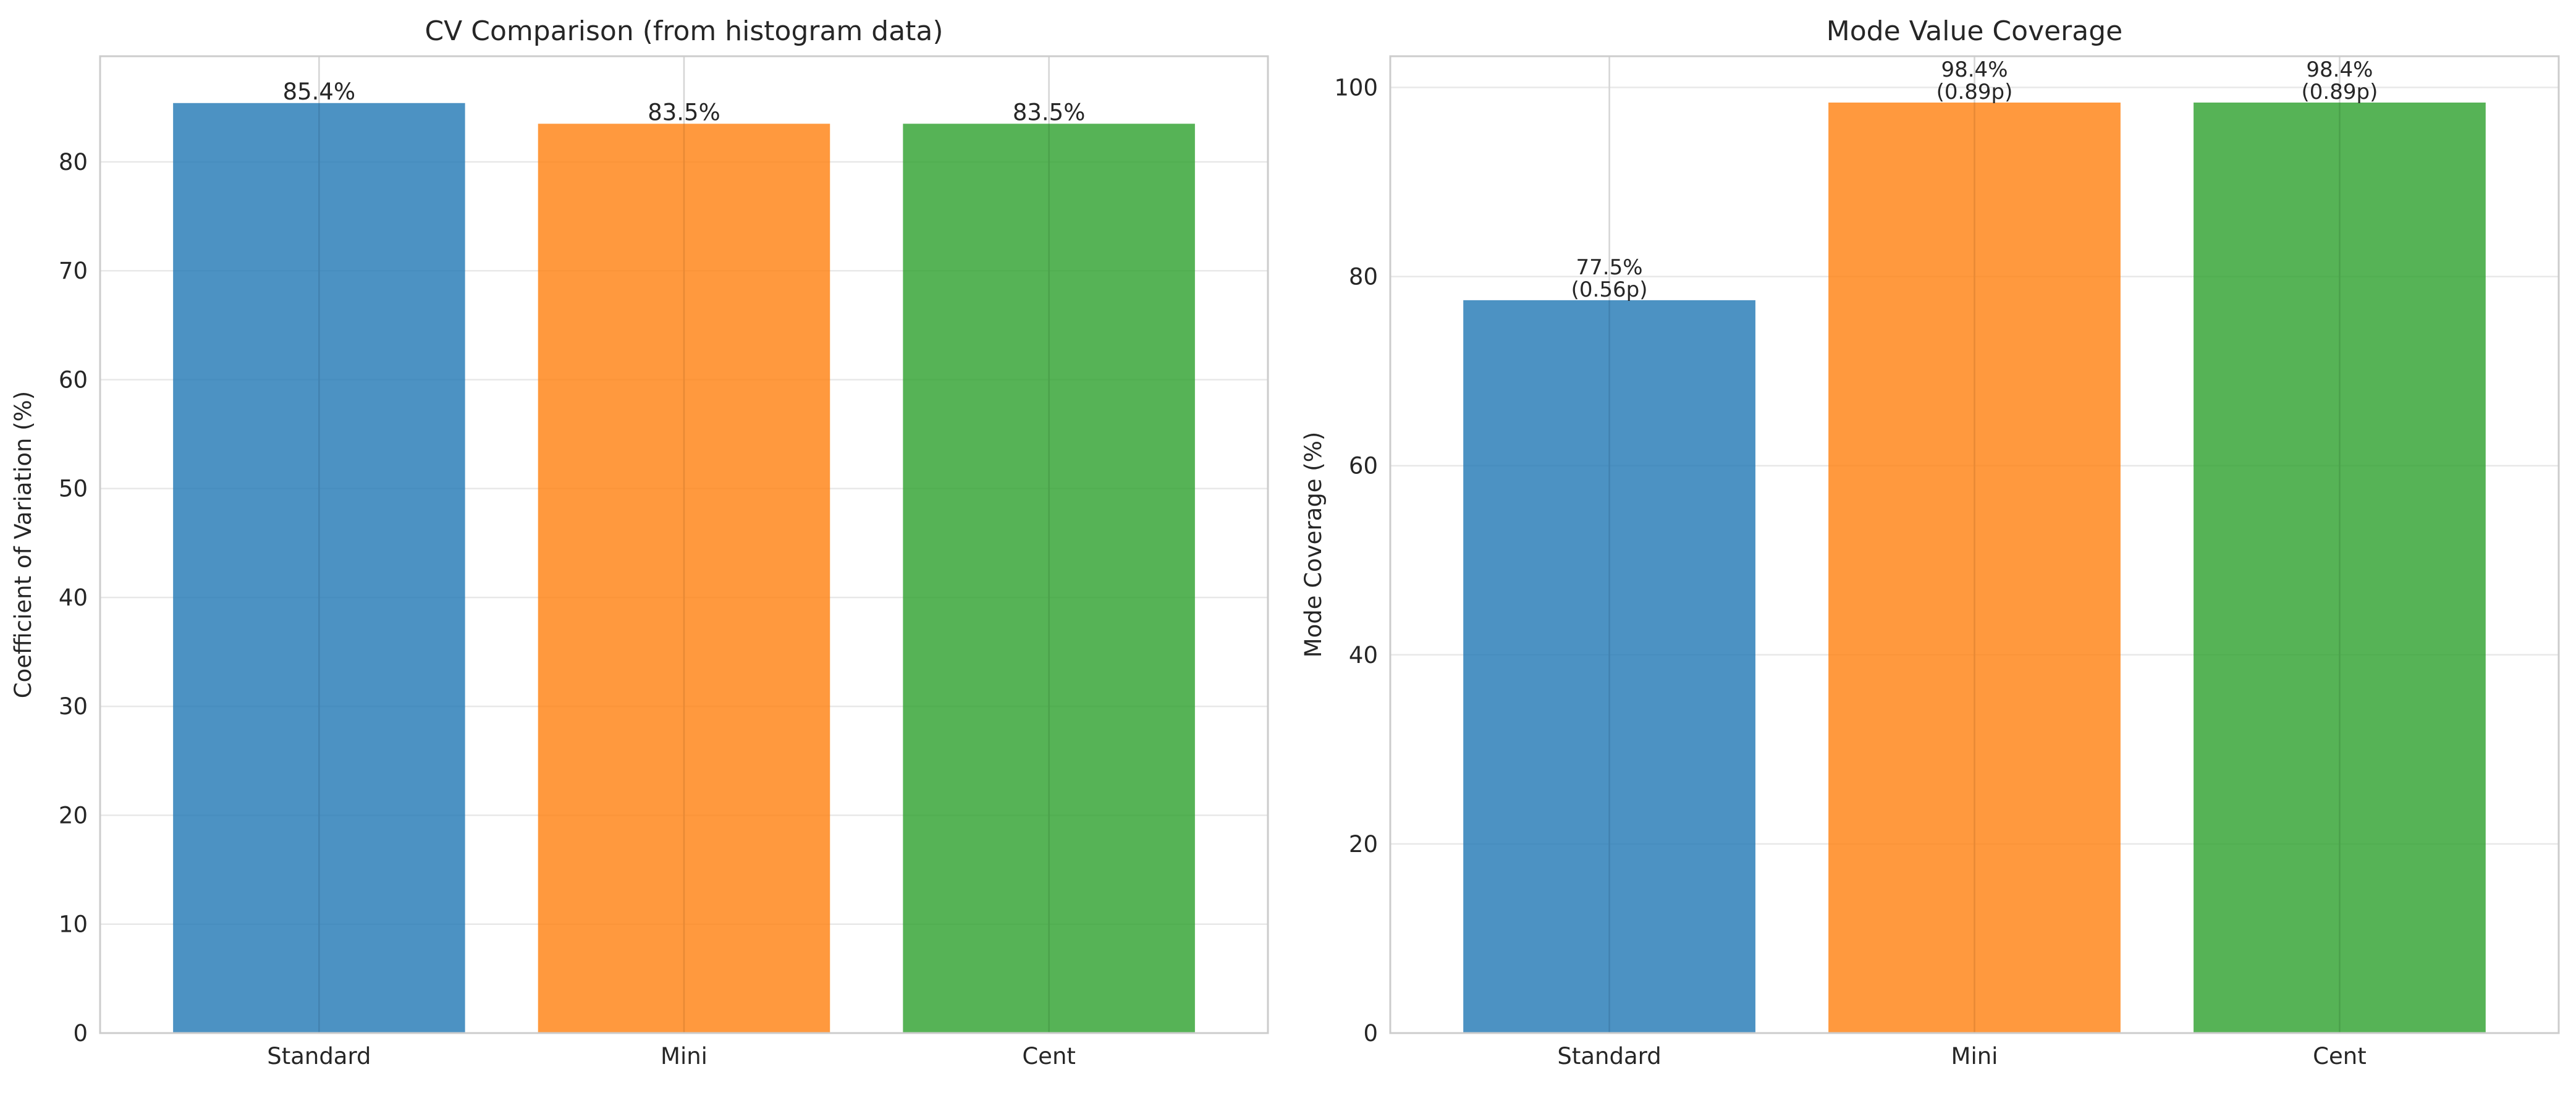 Image resolution: width=2576 pixels, height=1093 pixels. Describe the element at coordinates (1609, 278) in the screenshot. I see `bar-value-label: 77.5% (0.56p)` at that location.